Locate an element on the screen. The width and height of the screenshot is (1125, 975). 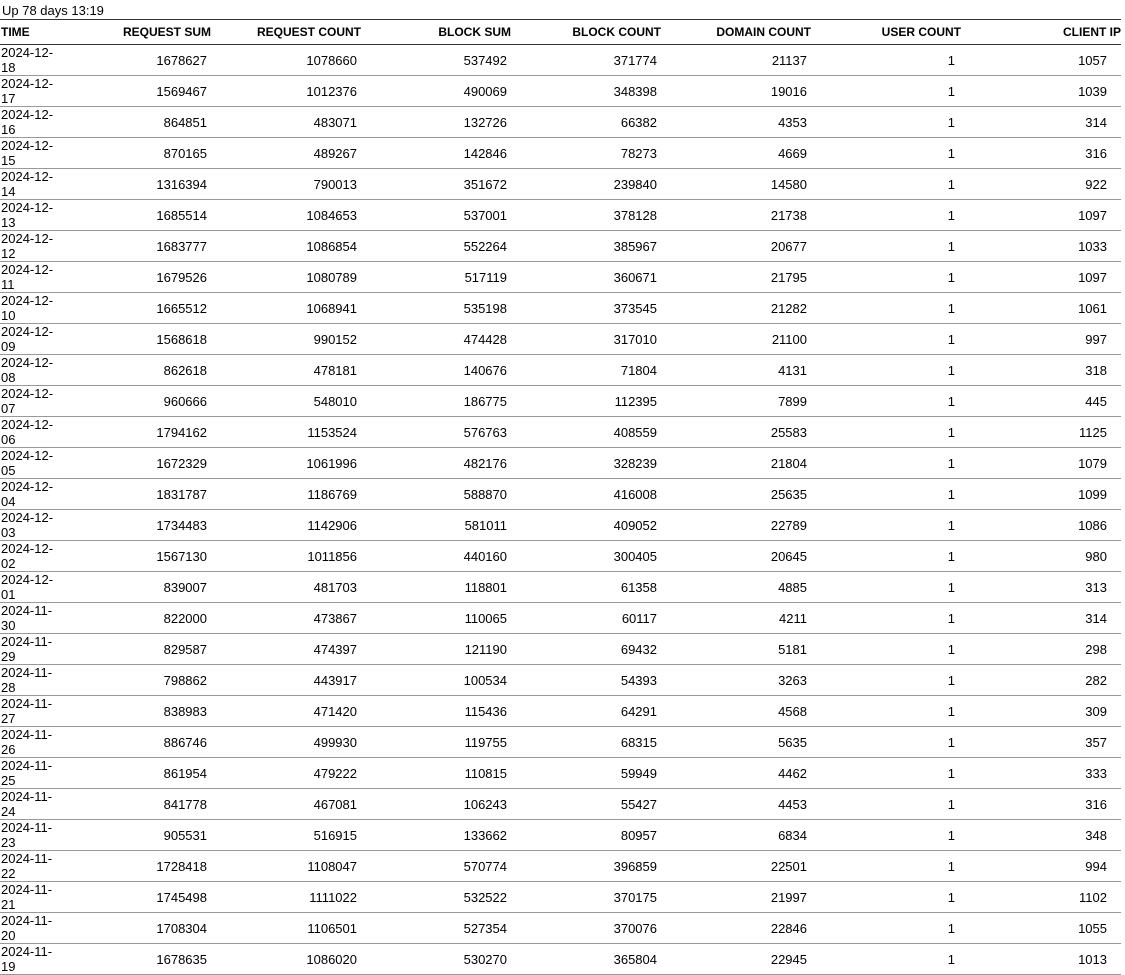
cell-request-sum: 1665512 is located at coordinates (136, 308).